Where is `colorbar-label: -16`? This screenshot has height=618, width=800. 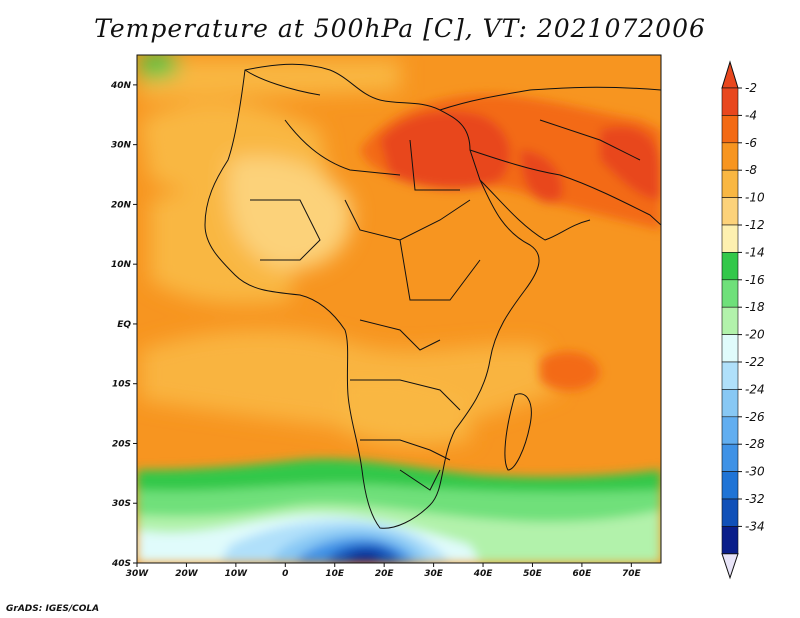 colorbar-label: -16 is located at coordinates (755, 280).